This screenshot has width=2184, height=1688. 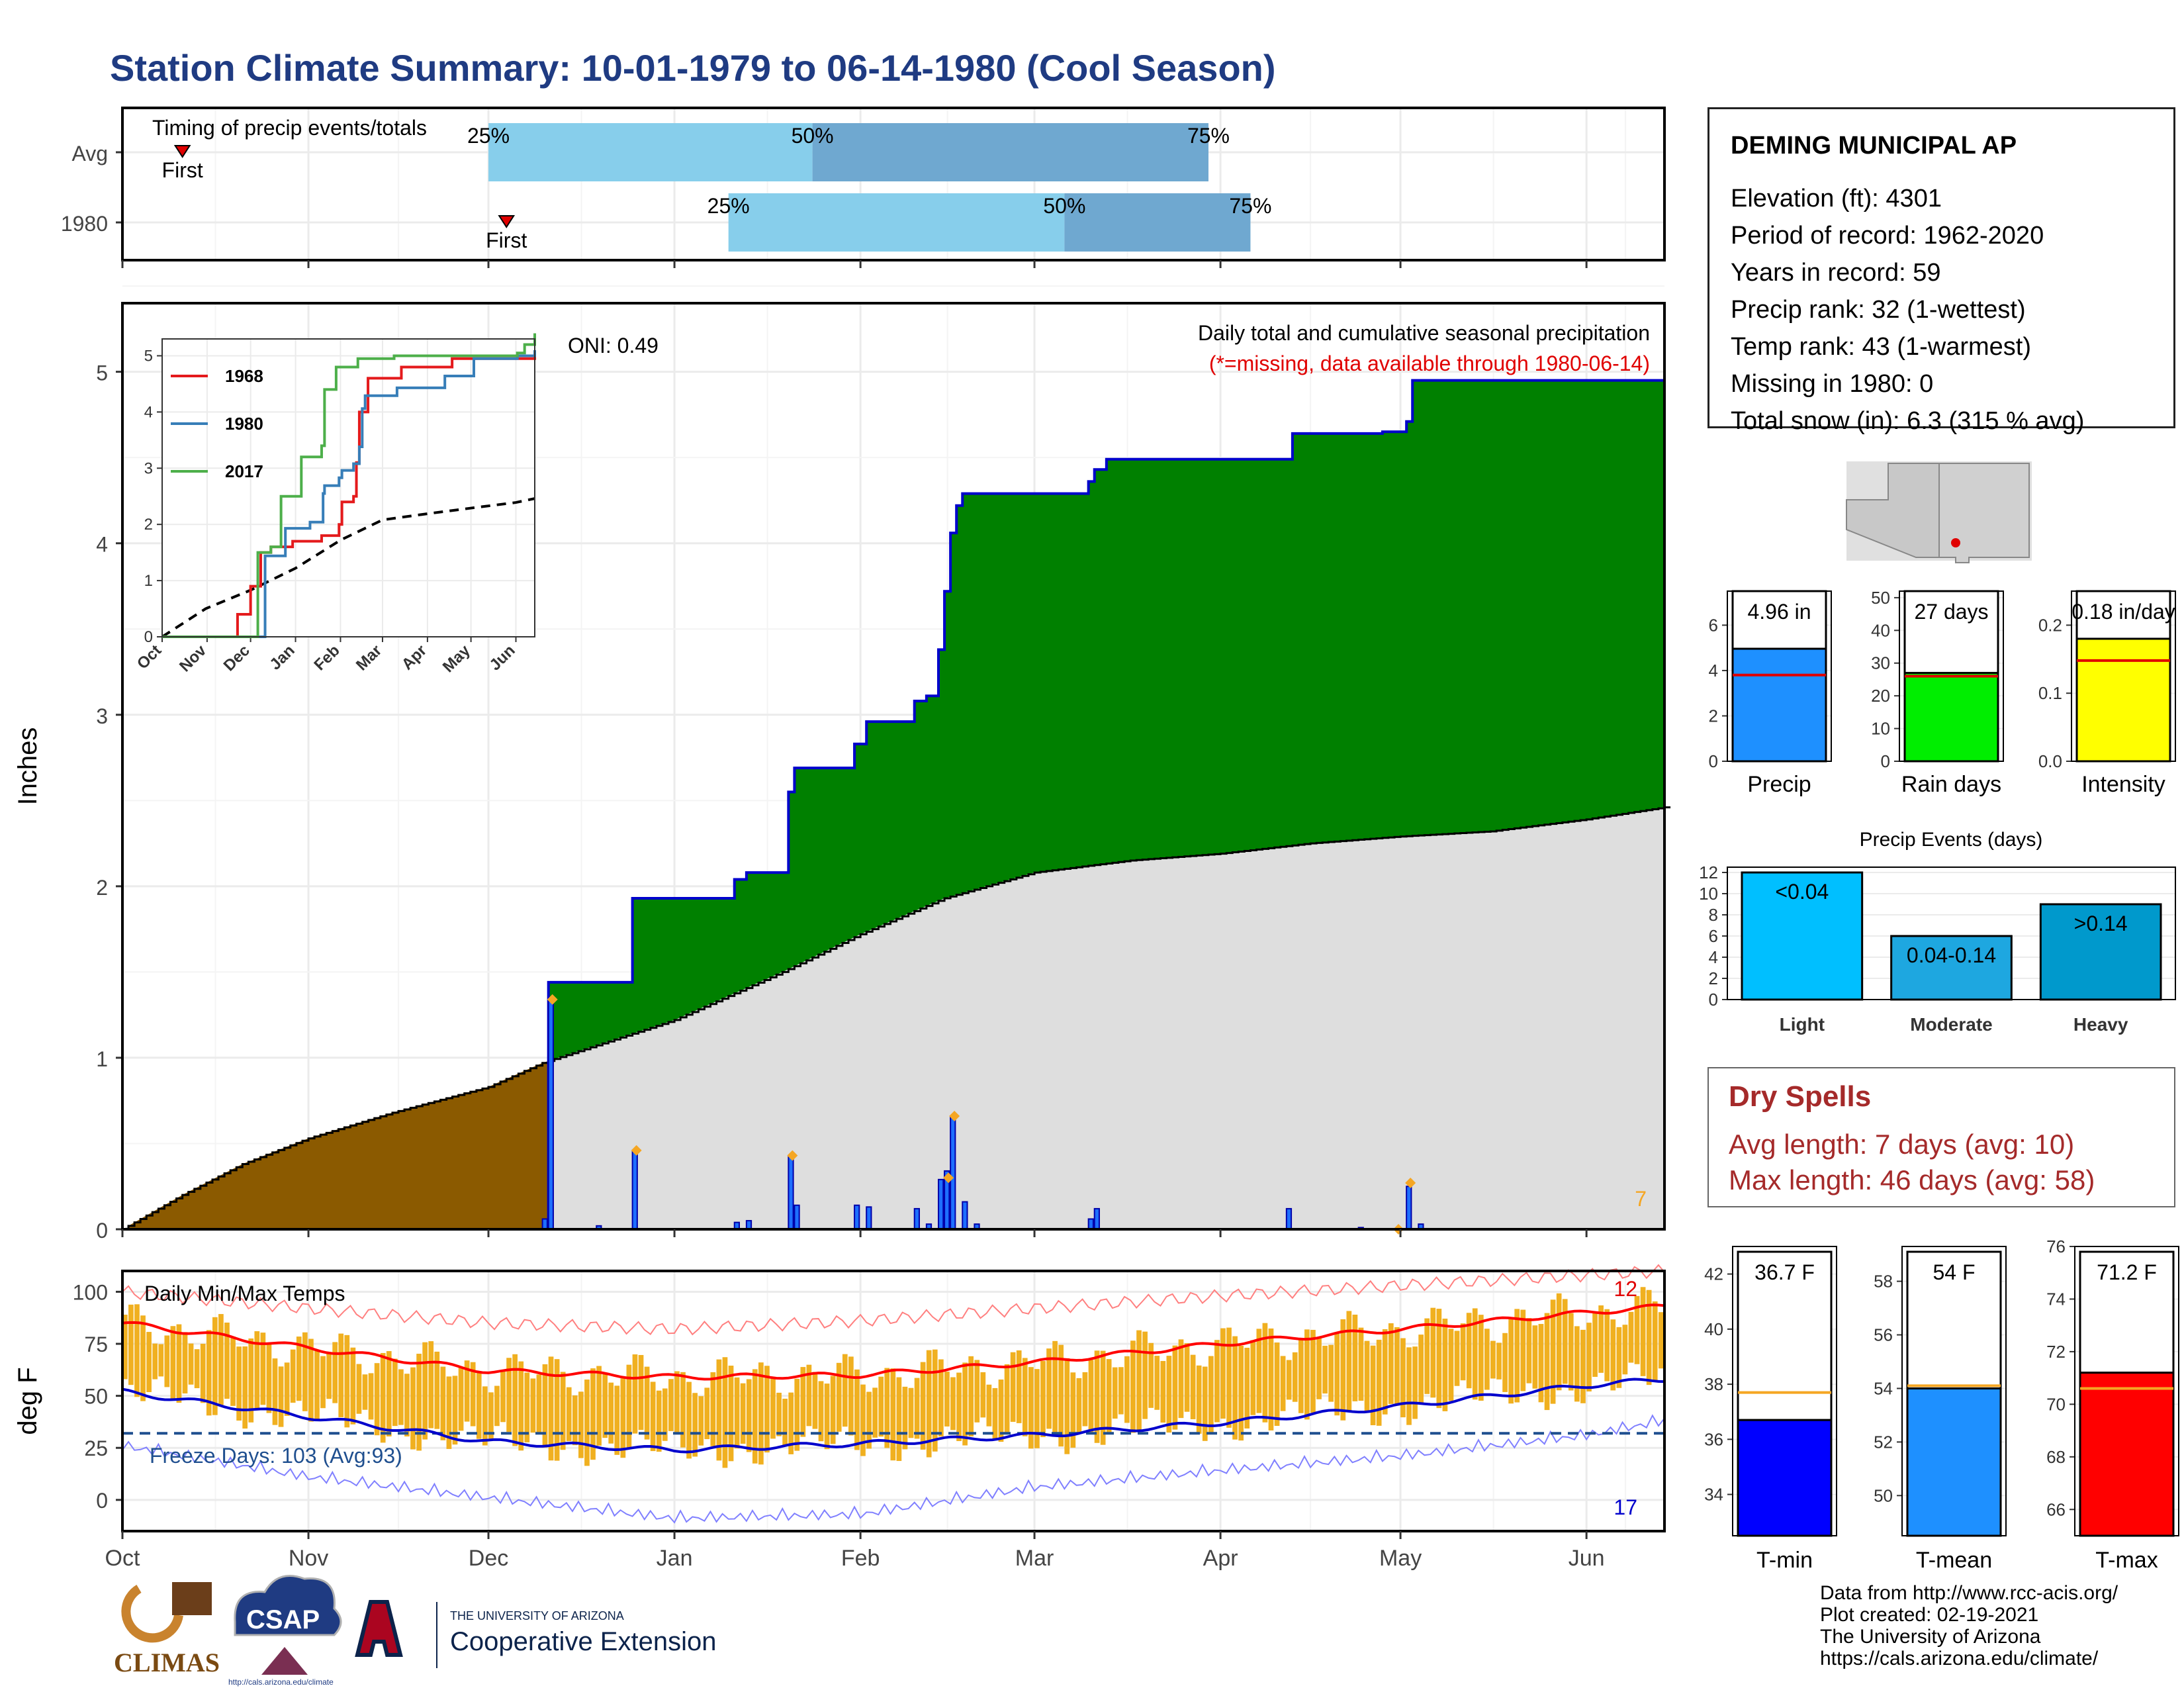 I want to click on csap-mountain-icon, so click(x=284, y=1661).